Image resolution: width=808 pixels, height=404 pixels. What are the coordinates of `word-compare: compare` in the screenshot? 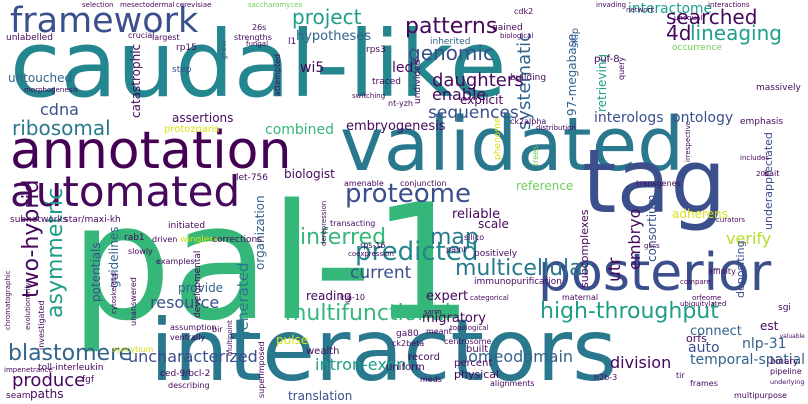 It's located at (695, 282).